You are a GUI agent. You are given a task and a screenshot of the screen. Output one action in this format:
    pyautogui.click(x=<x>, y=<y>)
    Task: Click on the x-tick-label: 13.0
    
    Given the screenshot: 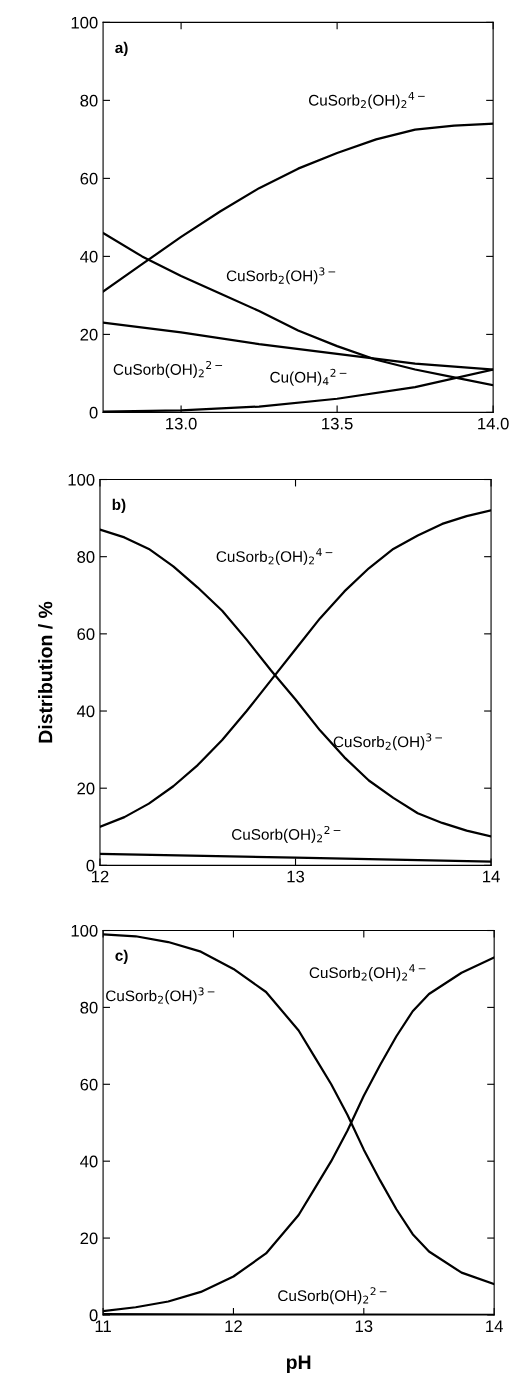 What is the action you would take?
    pyautogui.click(x=181, y=423)
    